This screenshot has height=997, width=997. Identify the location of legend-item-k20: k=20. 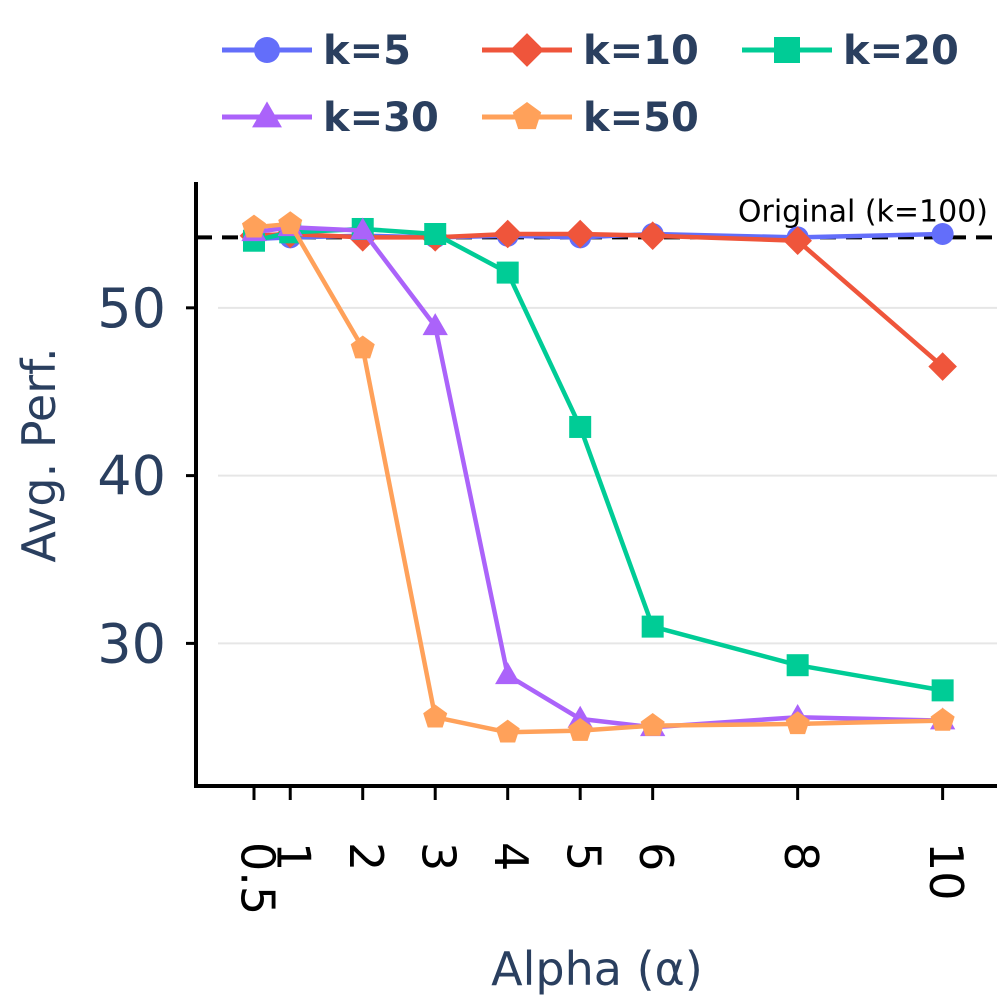
(850, 51).